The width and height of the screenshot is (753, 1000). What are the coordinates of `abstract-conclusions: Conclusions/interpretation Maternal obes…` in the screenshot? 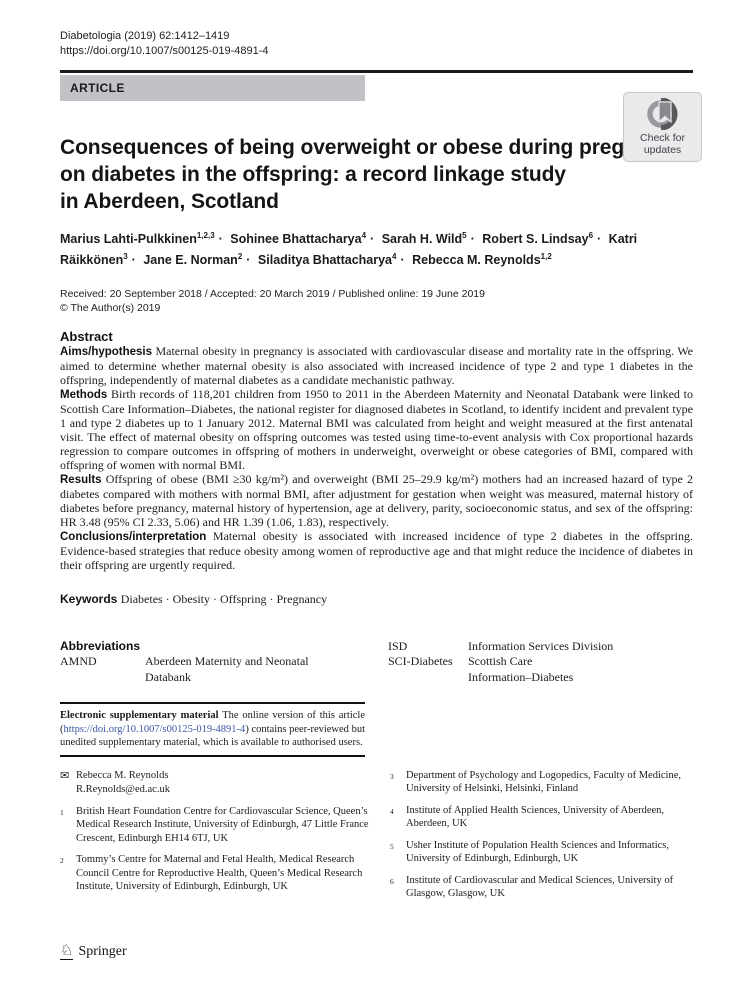 It's located at (376, 550).